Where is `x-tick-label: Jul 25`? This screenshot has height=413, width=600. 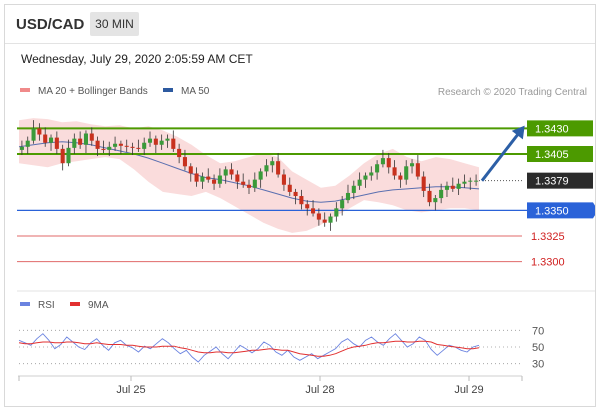
x-tick-label: Jul 25 is located at coordinates (130, 390).